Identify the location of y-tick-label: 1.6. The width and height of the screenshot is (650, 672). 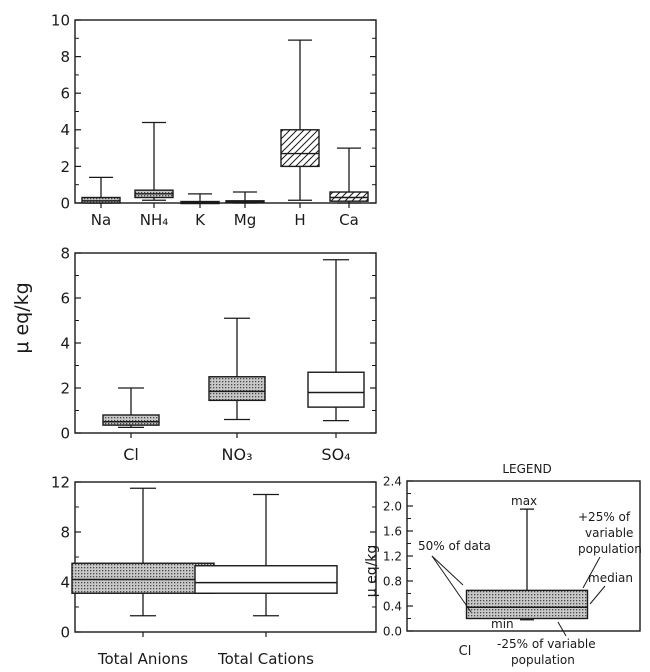
(392, 531).